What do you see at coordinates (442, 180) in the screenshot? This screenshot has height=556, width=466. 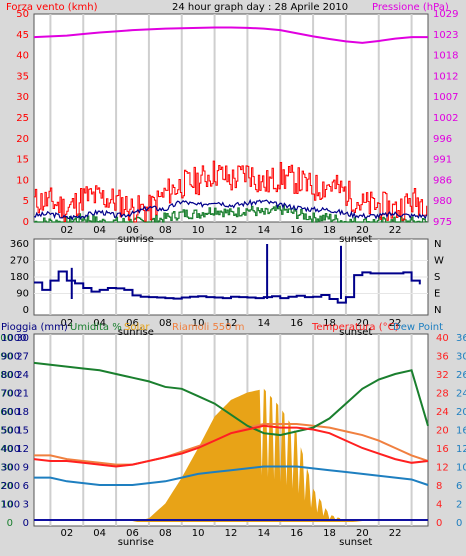 I see `pressure-y-tick: 986` at bounding box center [442, 180].